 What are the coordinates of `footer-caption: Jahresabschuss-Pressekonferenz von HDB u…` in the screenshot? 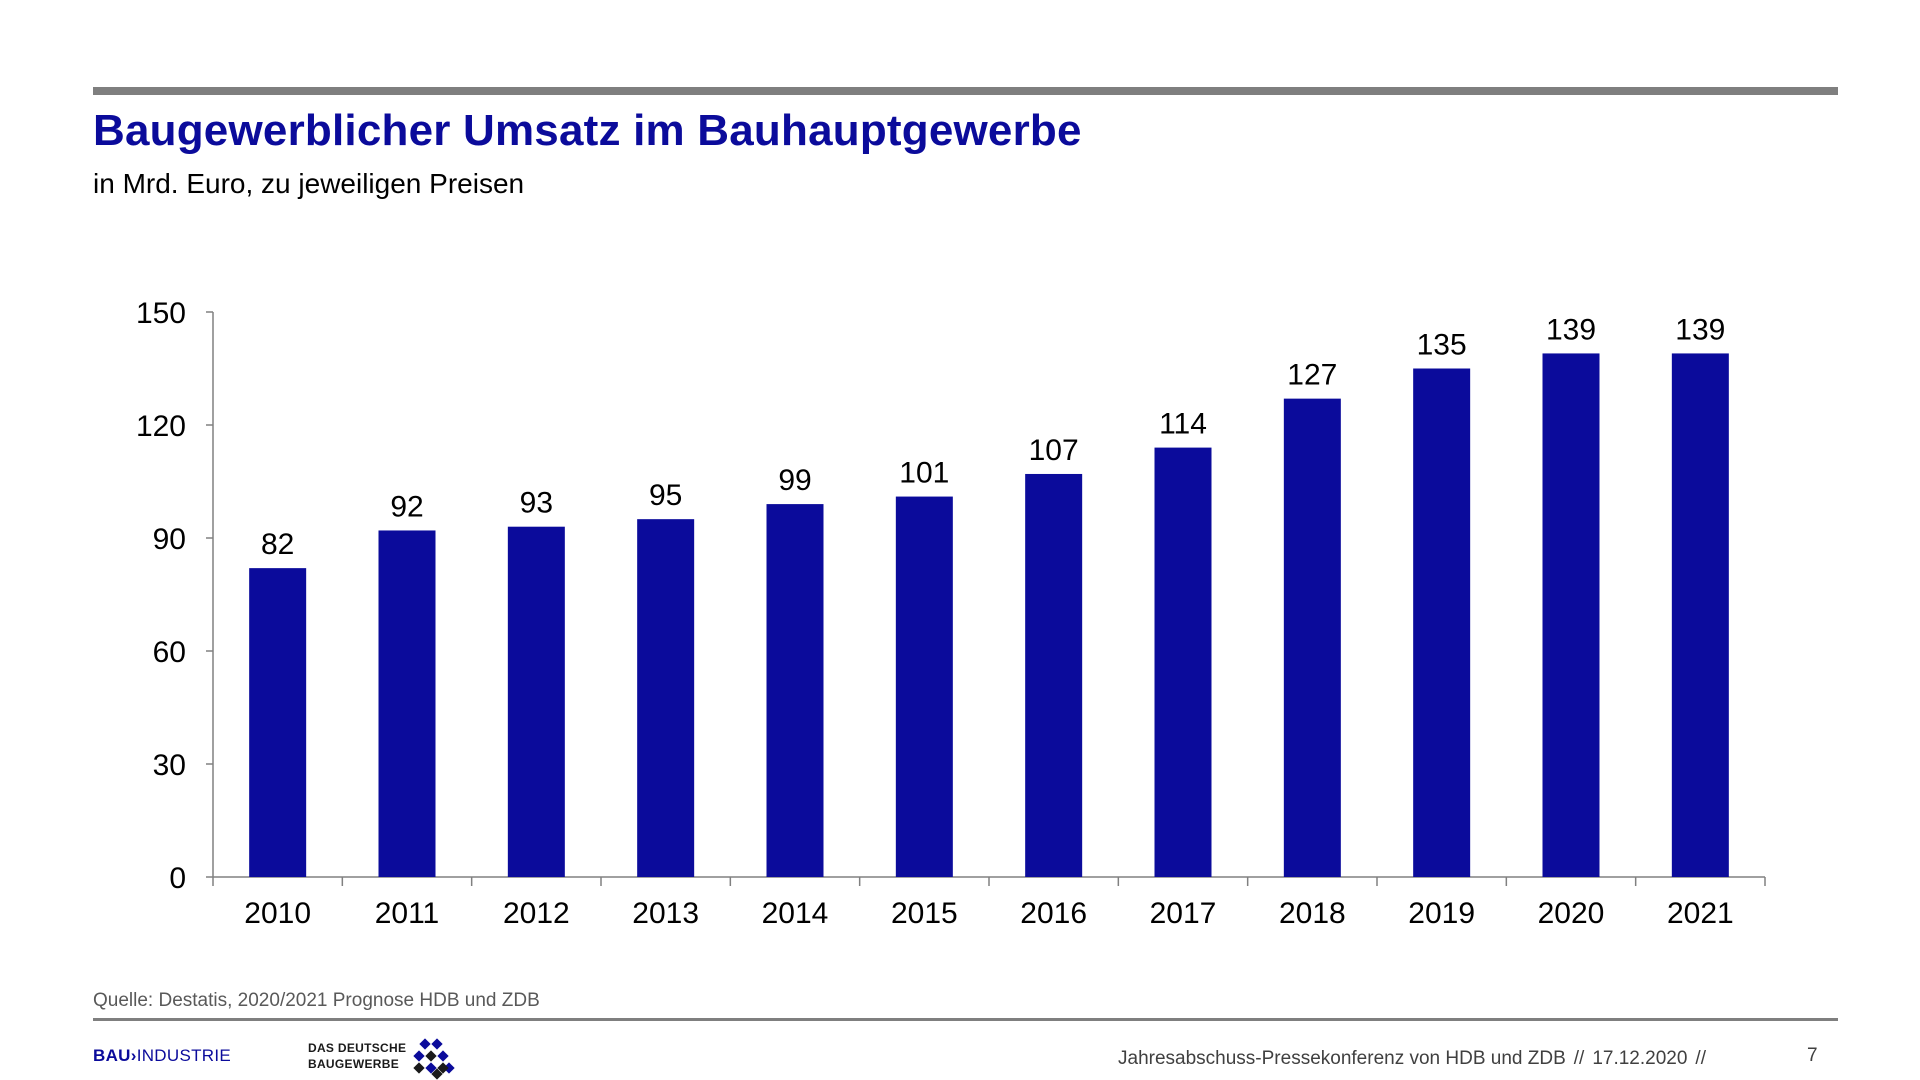 It's located at (1412, 1058).